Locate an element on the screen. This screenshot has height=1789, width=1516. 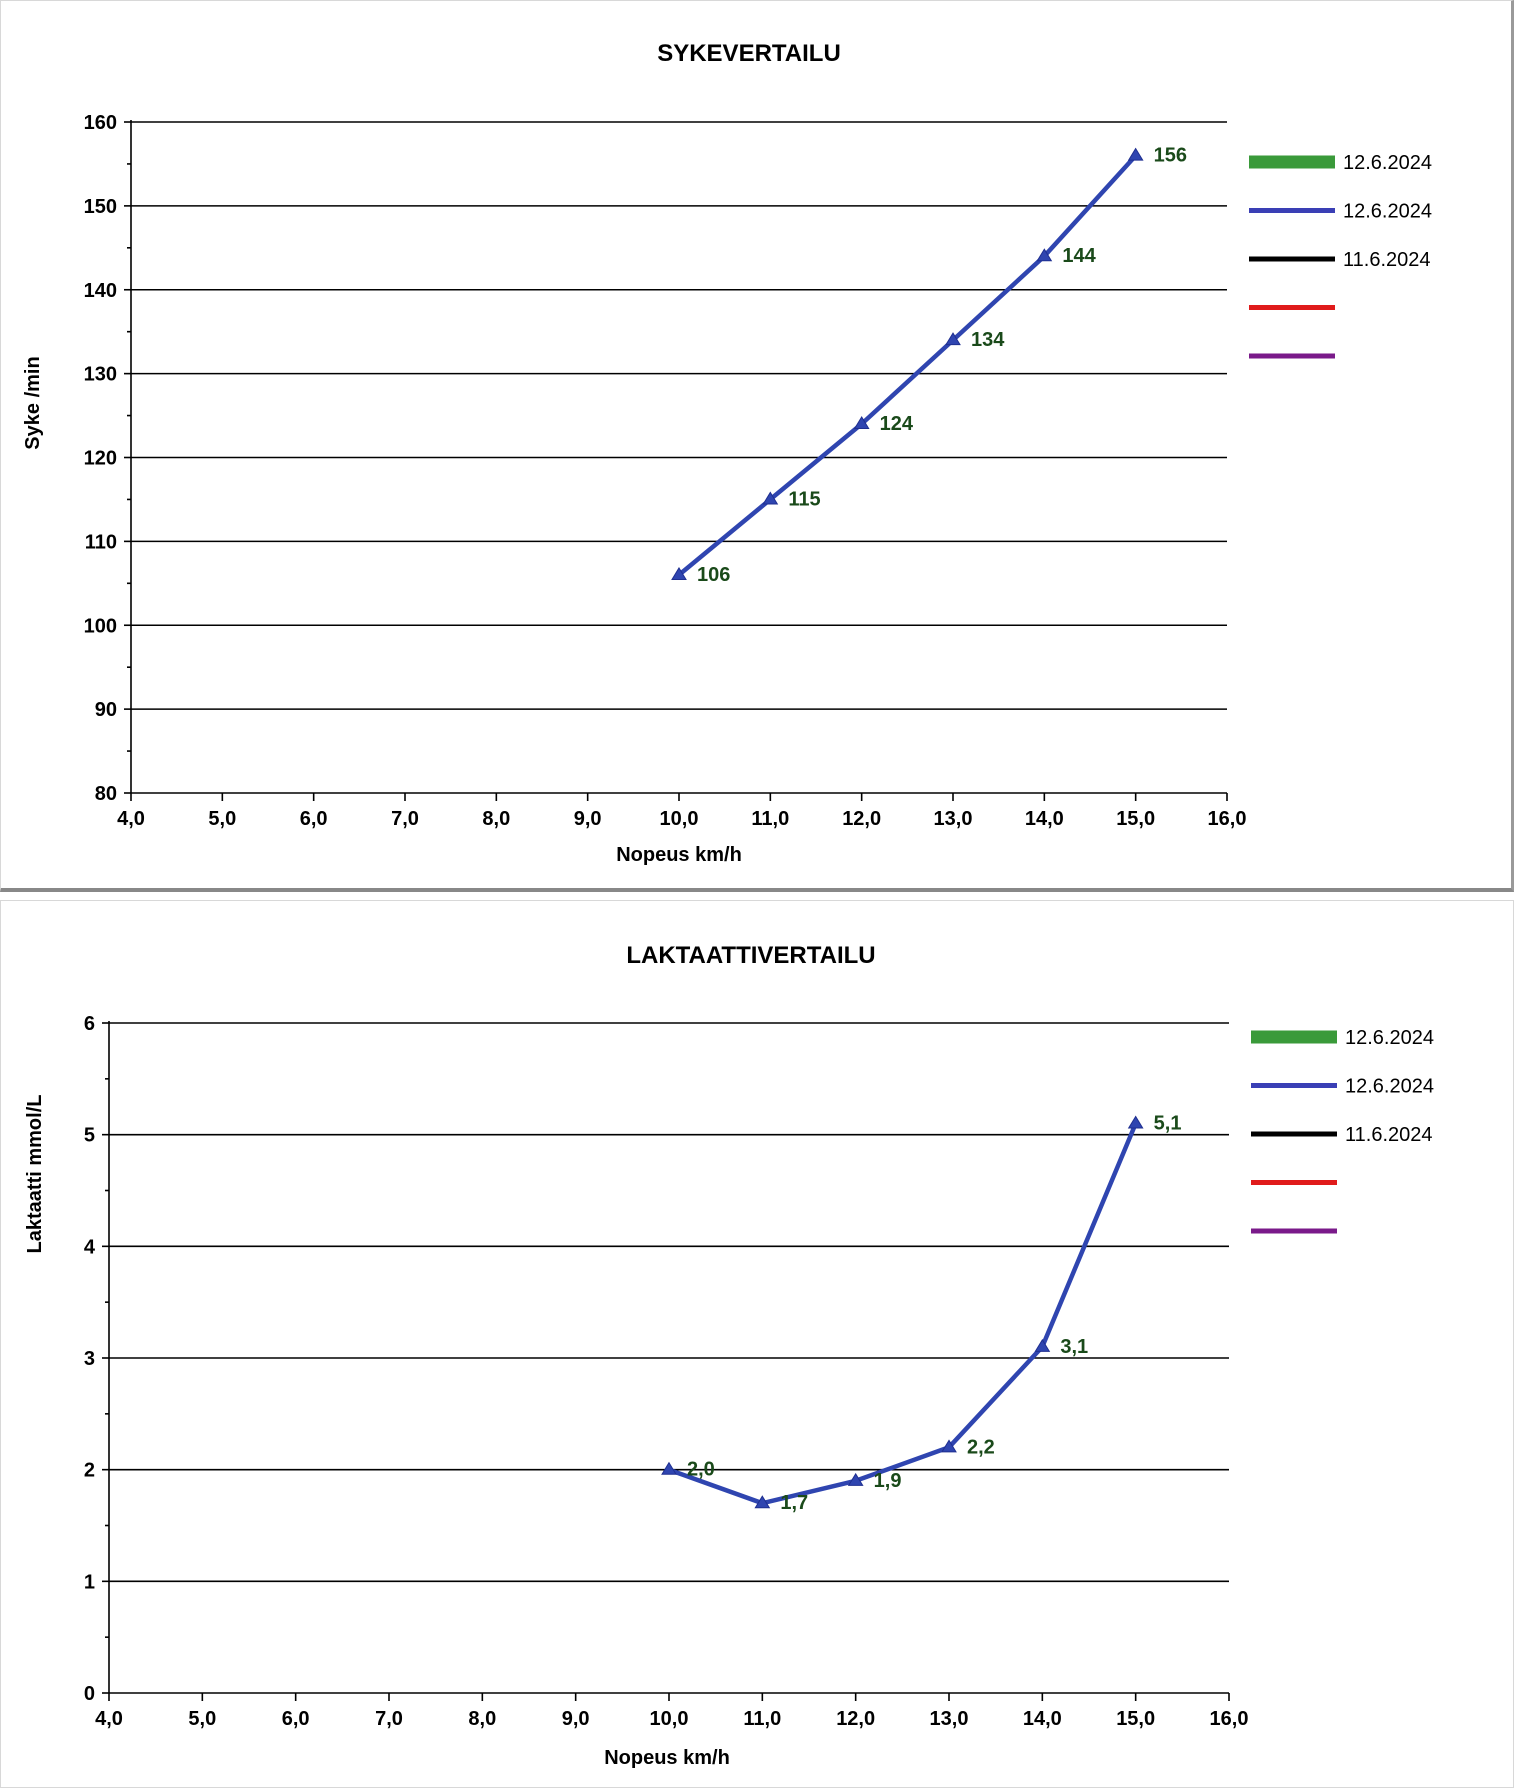
y-tick-label: 150 is located at coordinates (100, 207).